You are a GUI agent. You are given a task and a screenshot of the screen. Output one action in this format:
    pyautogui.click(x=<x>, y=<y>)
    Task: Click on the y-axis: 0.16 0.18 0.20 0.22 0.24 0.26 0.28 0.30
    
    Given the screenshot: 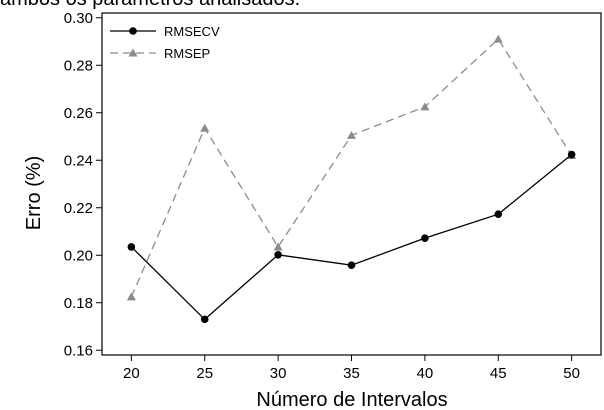 What is the action you would take?
    pyautogui.click(x=83, y=184)
    